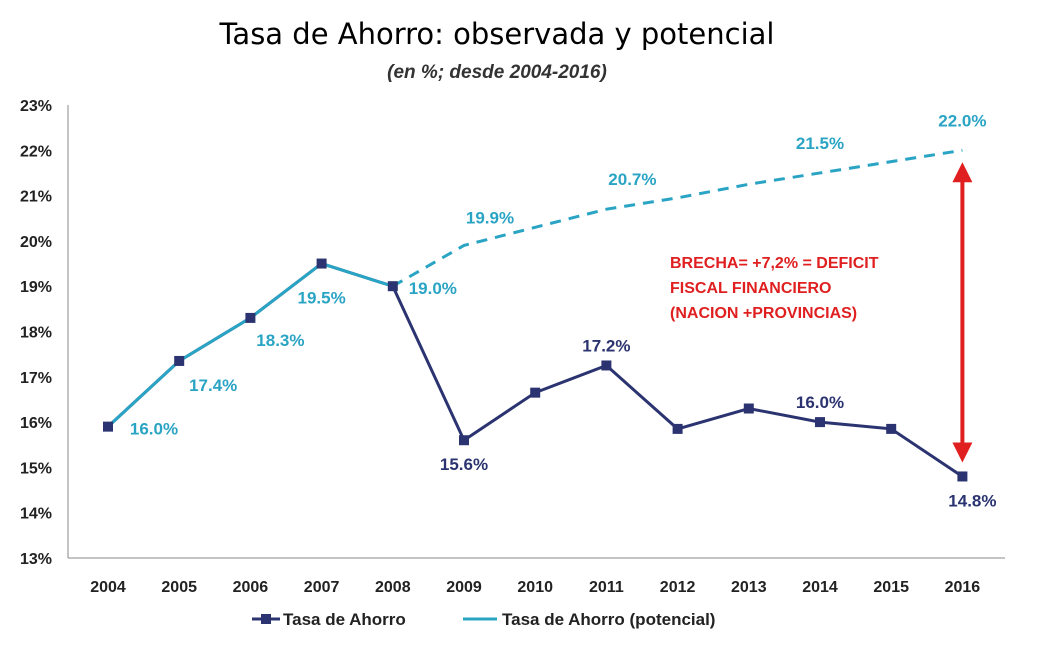  Describe the element at coordinates (36, 197) in the screenshot. I see `y-tick-label: 21%` at that location.